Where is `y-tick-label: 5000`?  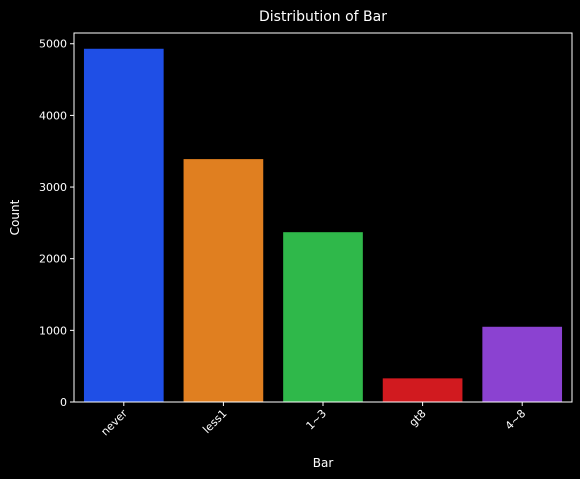
y-tick-label: 5000 is located at coordinates (53, 44).